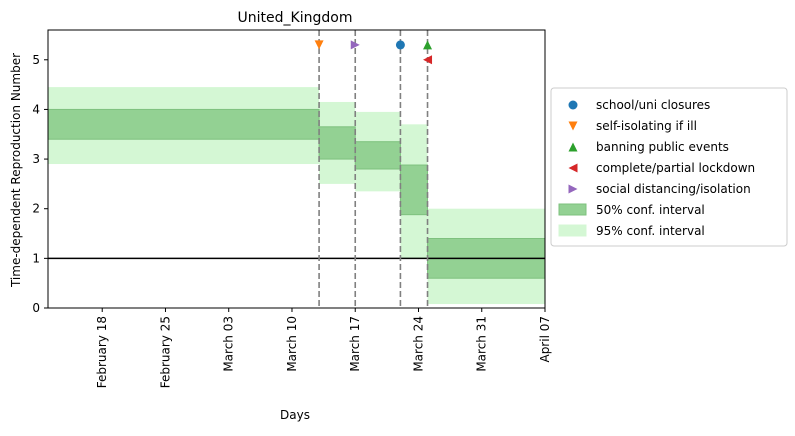  Describe the element at coordinates (545, 339) in the screenshot. I see `x-tick-label: April 07` at that location.